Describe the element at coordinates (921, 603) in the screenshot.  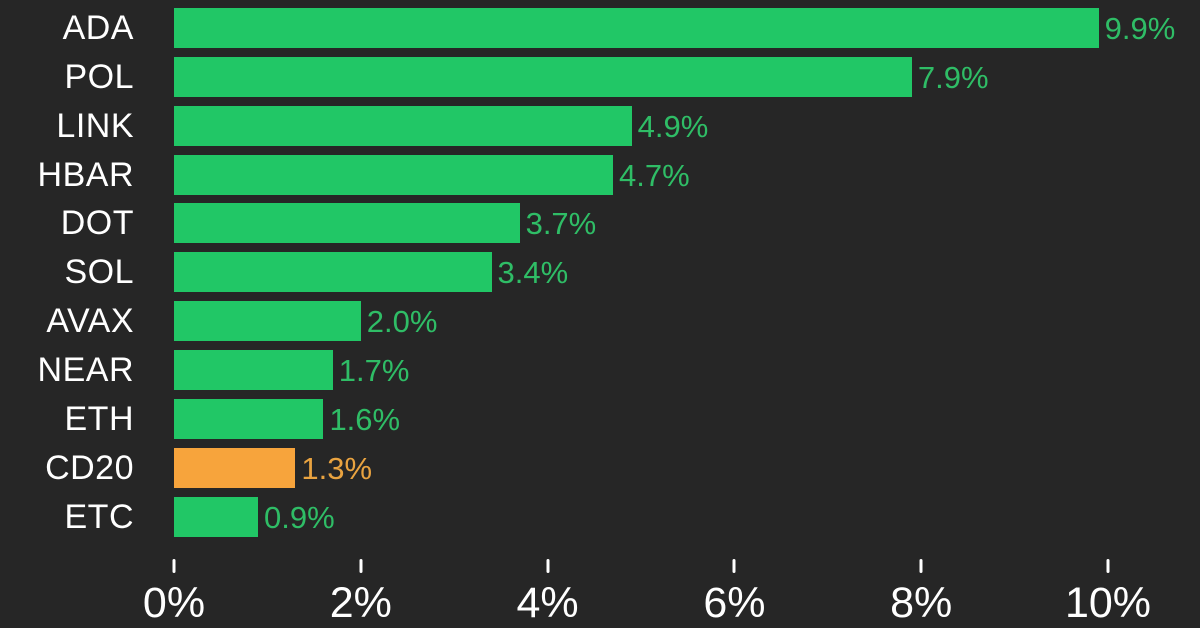
I see `x-axis-tick-label: 8%` at that location.